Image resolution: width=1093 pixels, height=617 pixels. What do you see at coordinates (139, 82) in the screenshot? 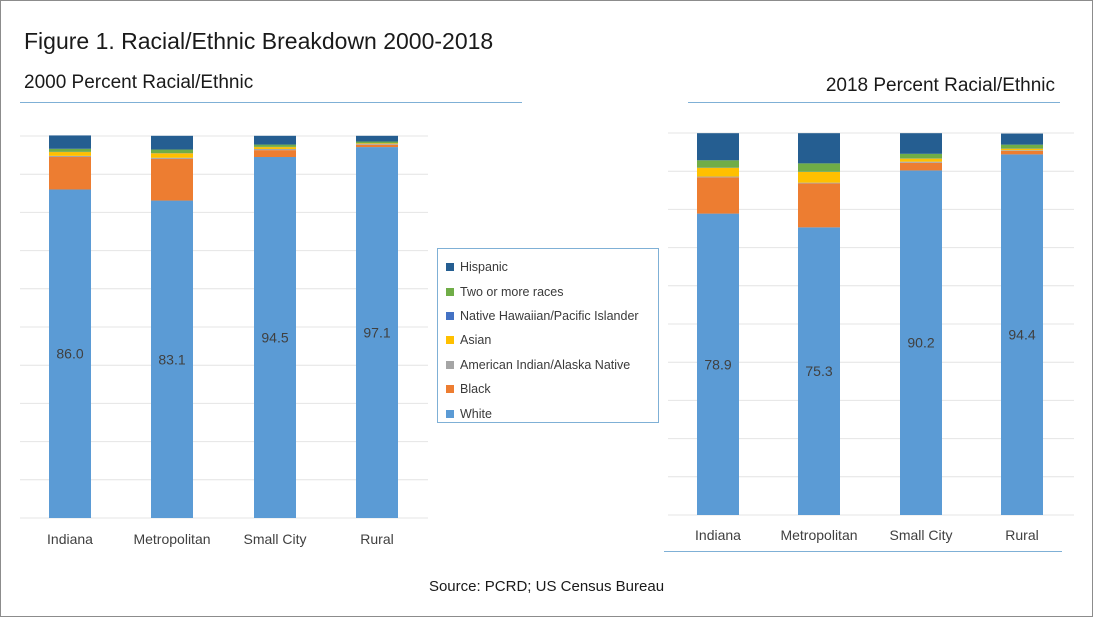
I see `chart-2000-title: 2000 Percent Racial/Ethnic` at bounding box center [139, 82].